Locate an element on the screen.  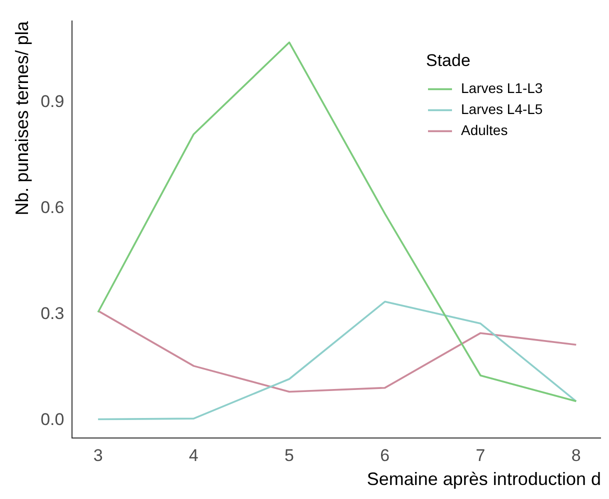
y-axis-title: Nb. punaises ternes/ pla is located at coordinates (22, 118).